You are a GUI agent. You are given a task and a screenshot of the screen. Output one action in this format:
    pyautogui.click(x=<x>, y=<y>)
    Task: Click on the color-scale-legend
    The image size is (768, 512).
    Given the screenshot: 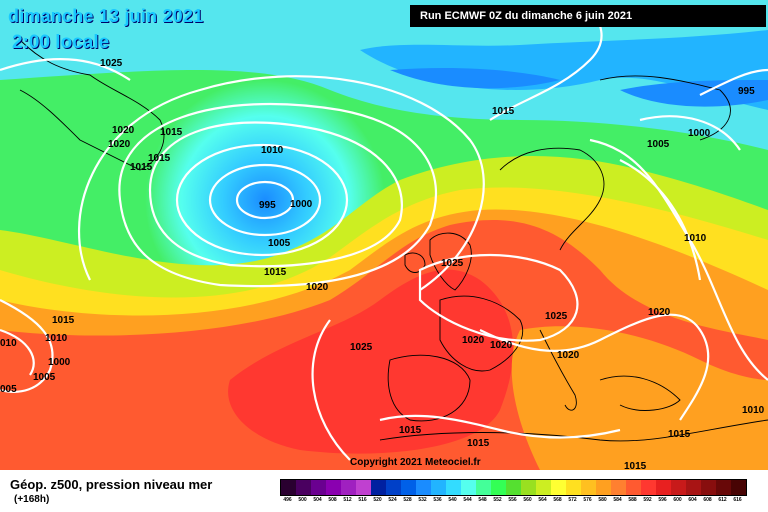 What is the action you would take?
    pyautogui.click(x=513, y=487)
    